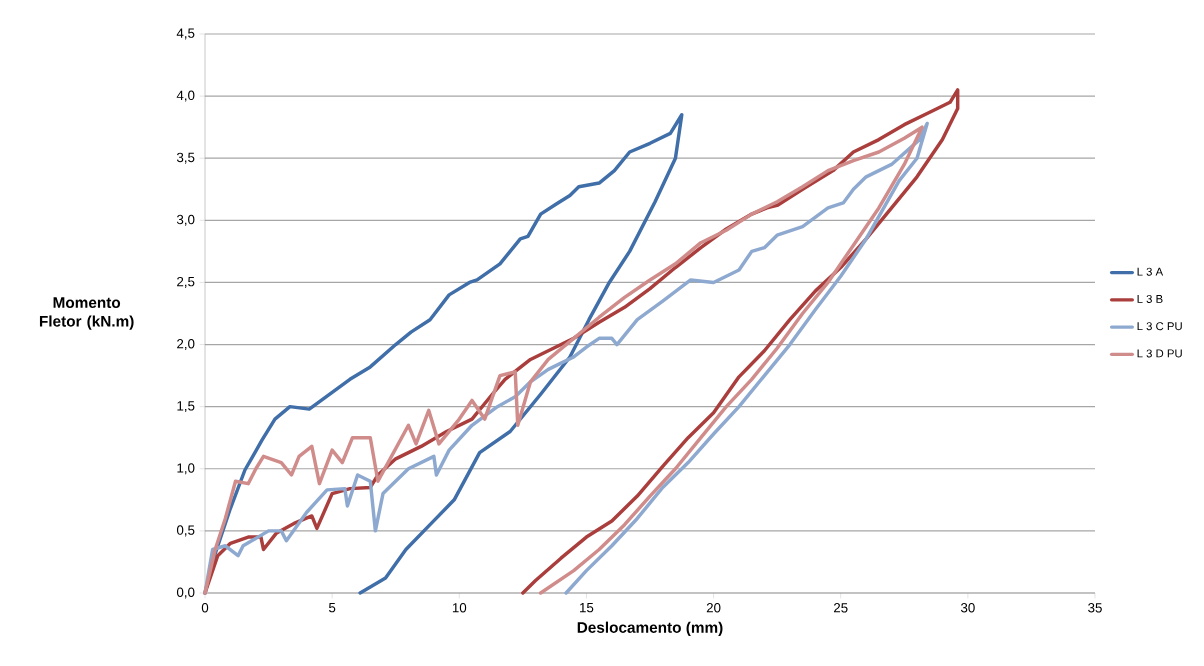  I want to click on x-tick-label: 15, so click(587, 608).